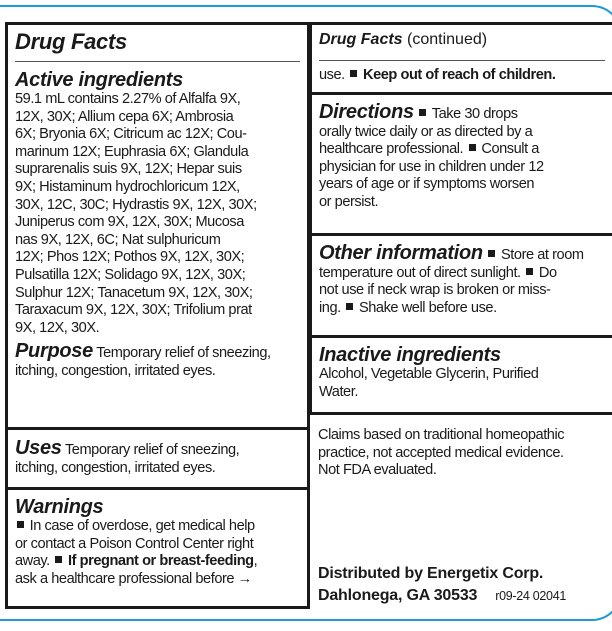 Image resolution: width=612 pixels, height=631 pixels. What do you see at coordinates (115, 467) in the screenshot?
I see `uses-line: itching, congestion, irritated eyes.` at bounding box center [115, 467].